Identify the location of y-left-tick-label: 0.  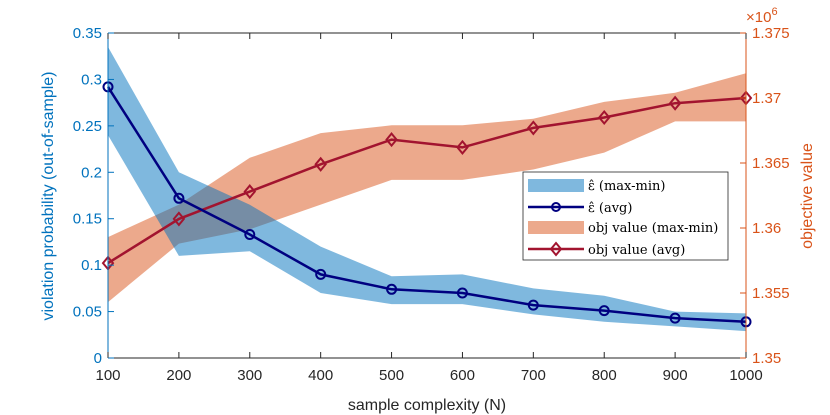
(98, 358).